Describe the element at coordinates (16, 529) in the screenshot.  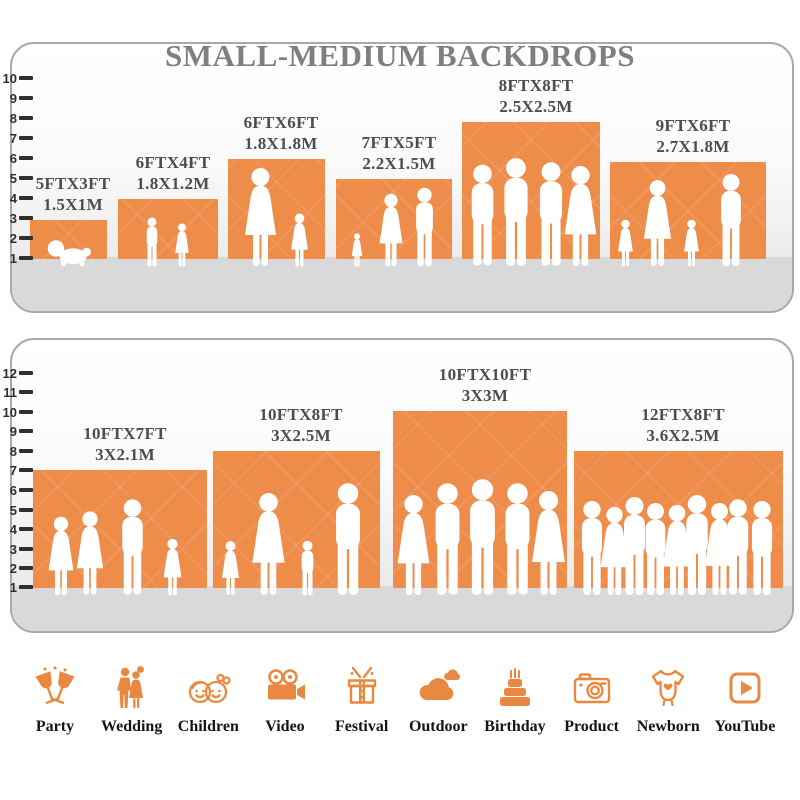
I see `ruler2-tick-4: 4` at that location.